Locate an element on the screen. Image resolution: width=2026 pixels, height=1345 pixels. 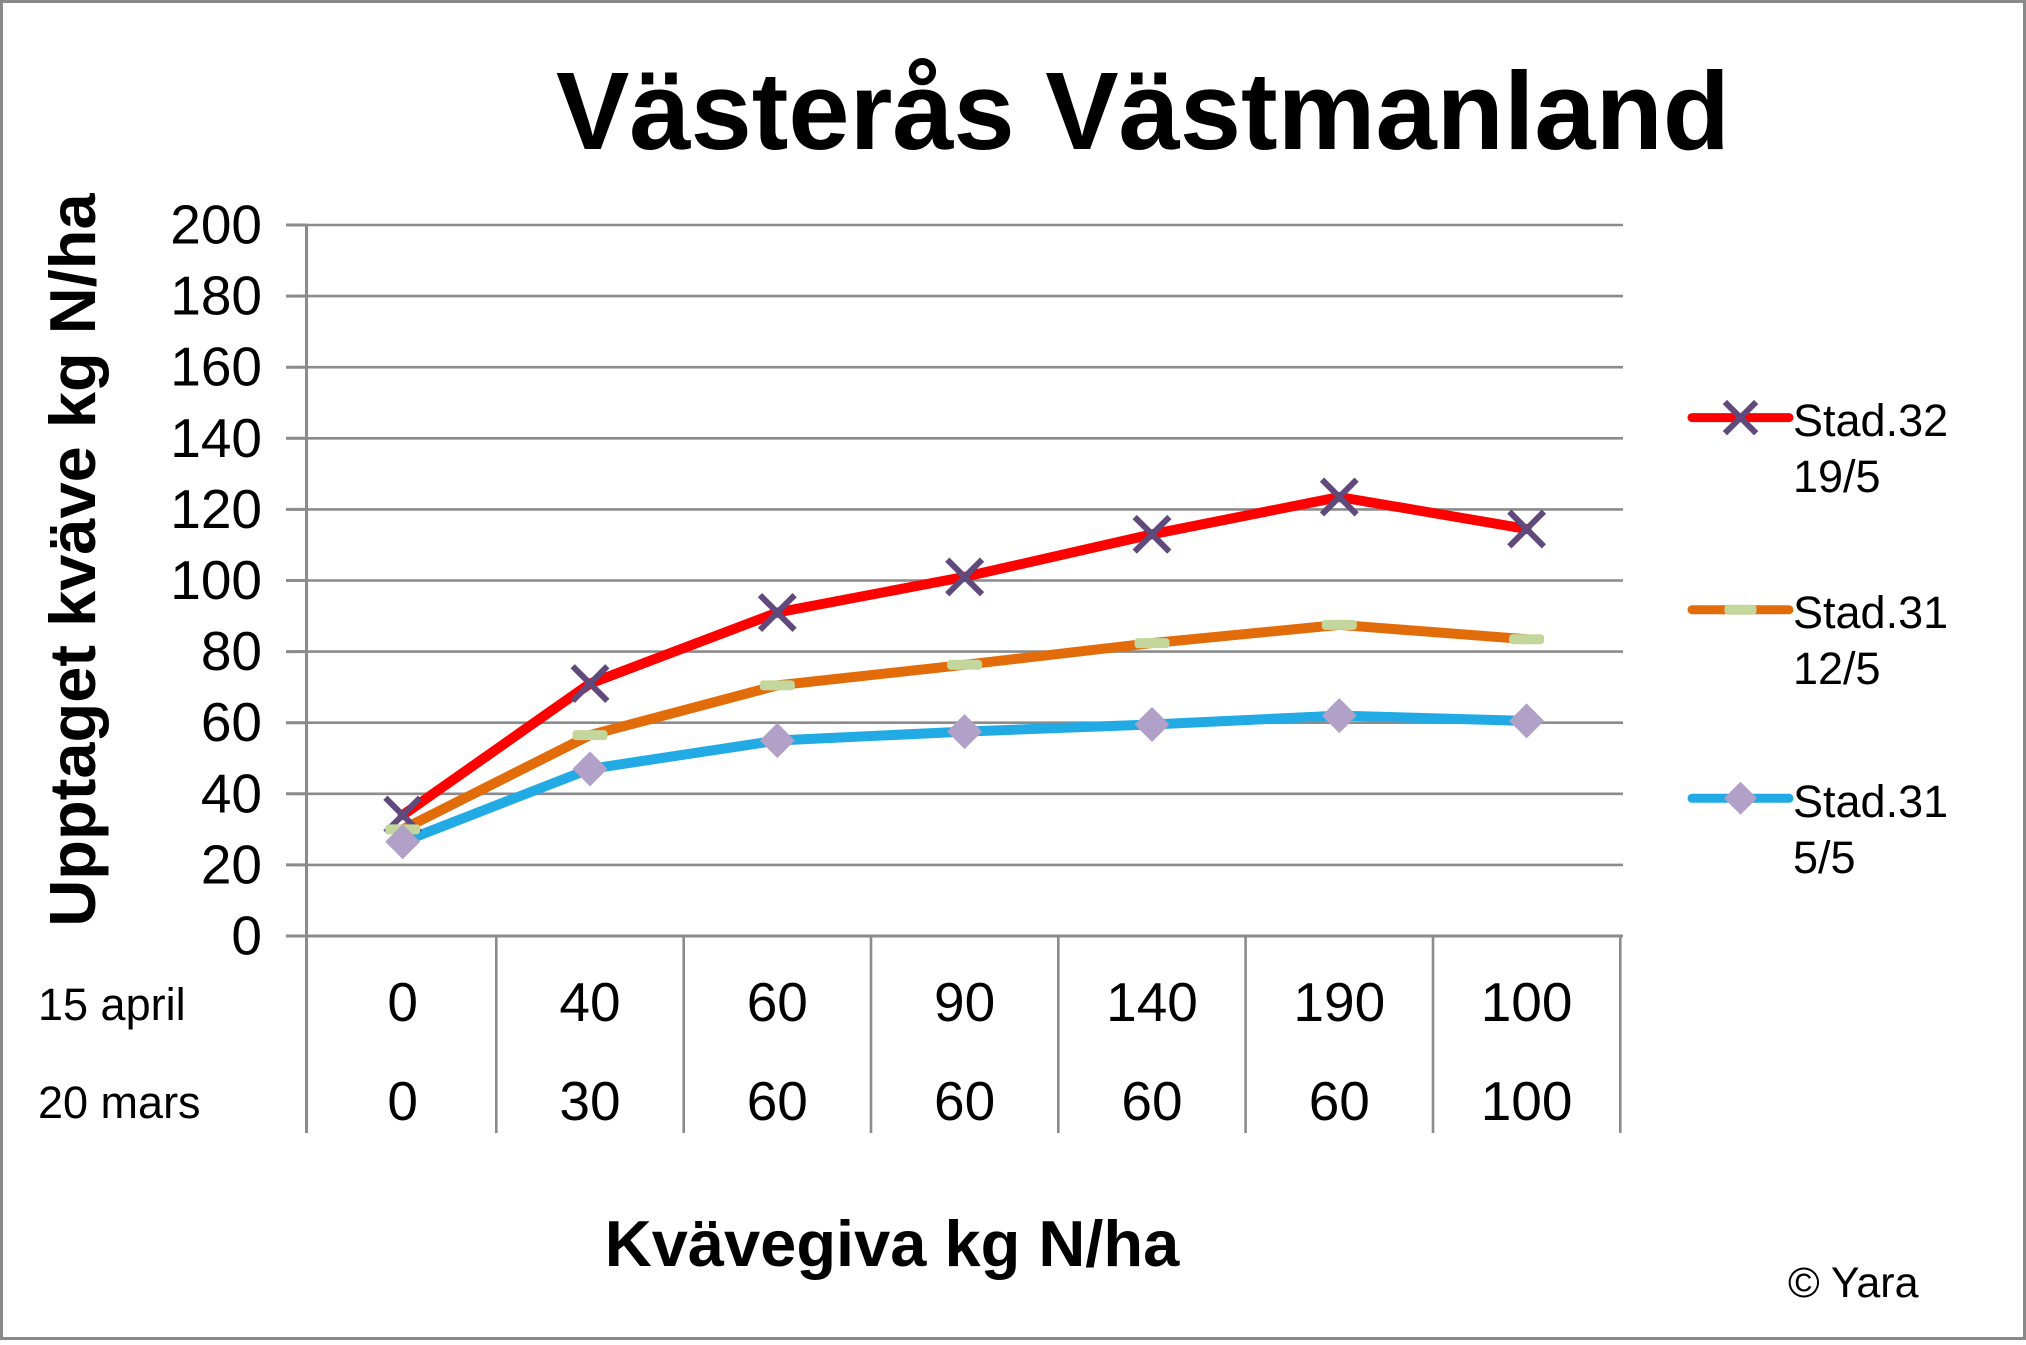
svg-text: © Yara is located at coordinates (1853, 1283).